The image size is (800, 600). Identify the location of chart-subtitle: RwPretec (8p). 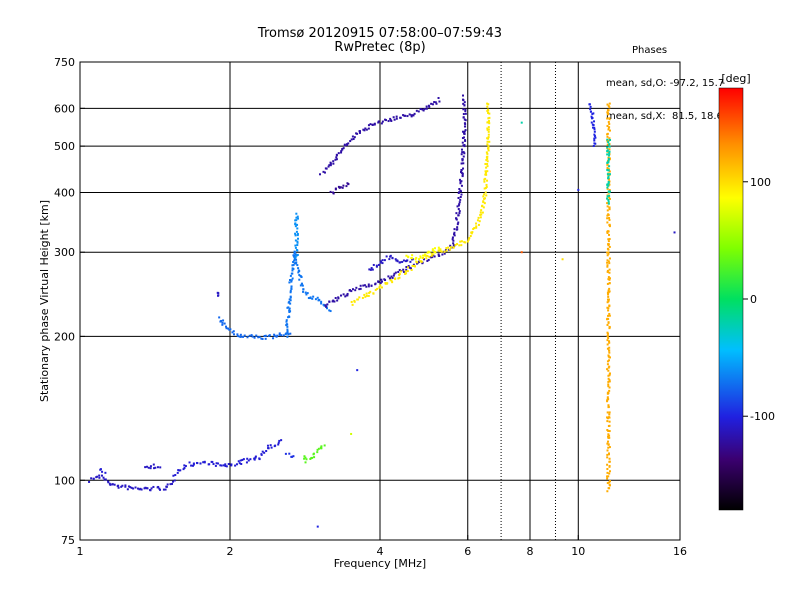
(380, 47).